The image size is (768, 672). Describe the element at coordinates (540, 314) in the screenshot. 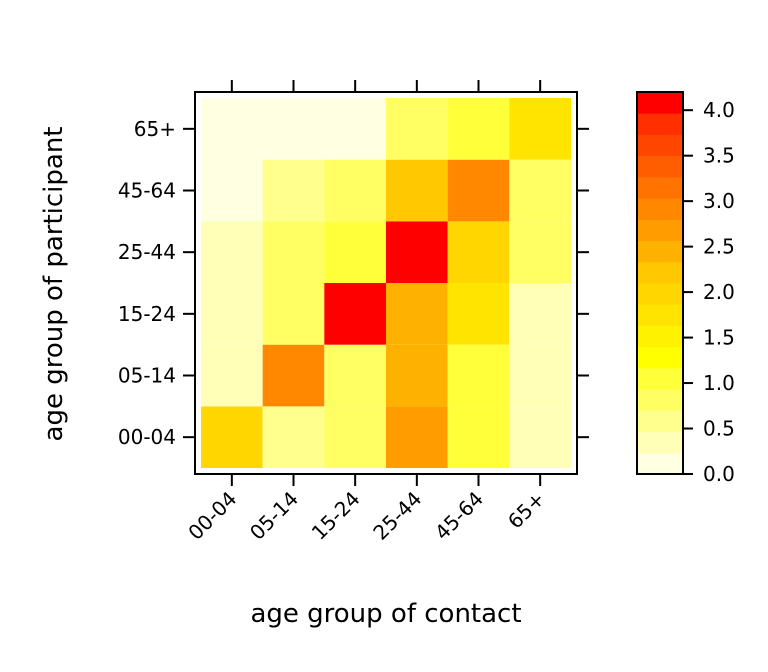

I see `heatmap-cell-15-24-65+` at that location.